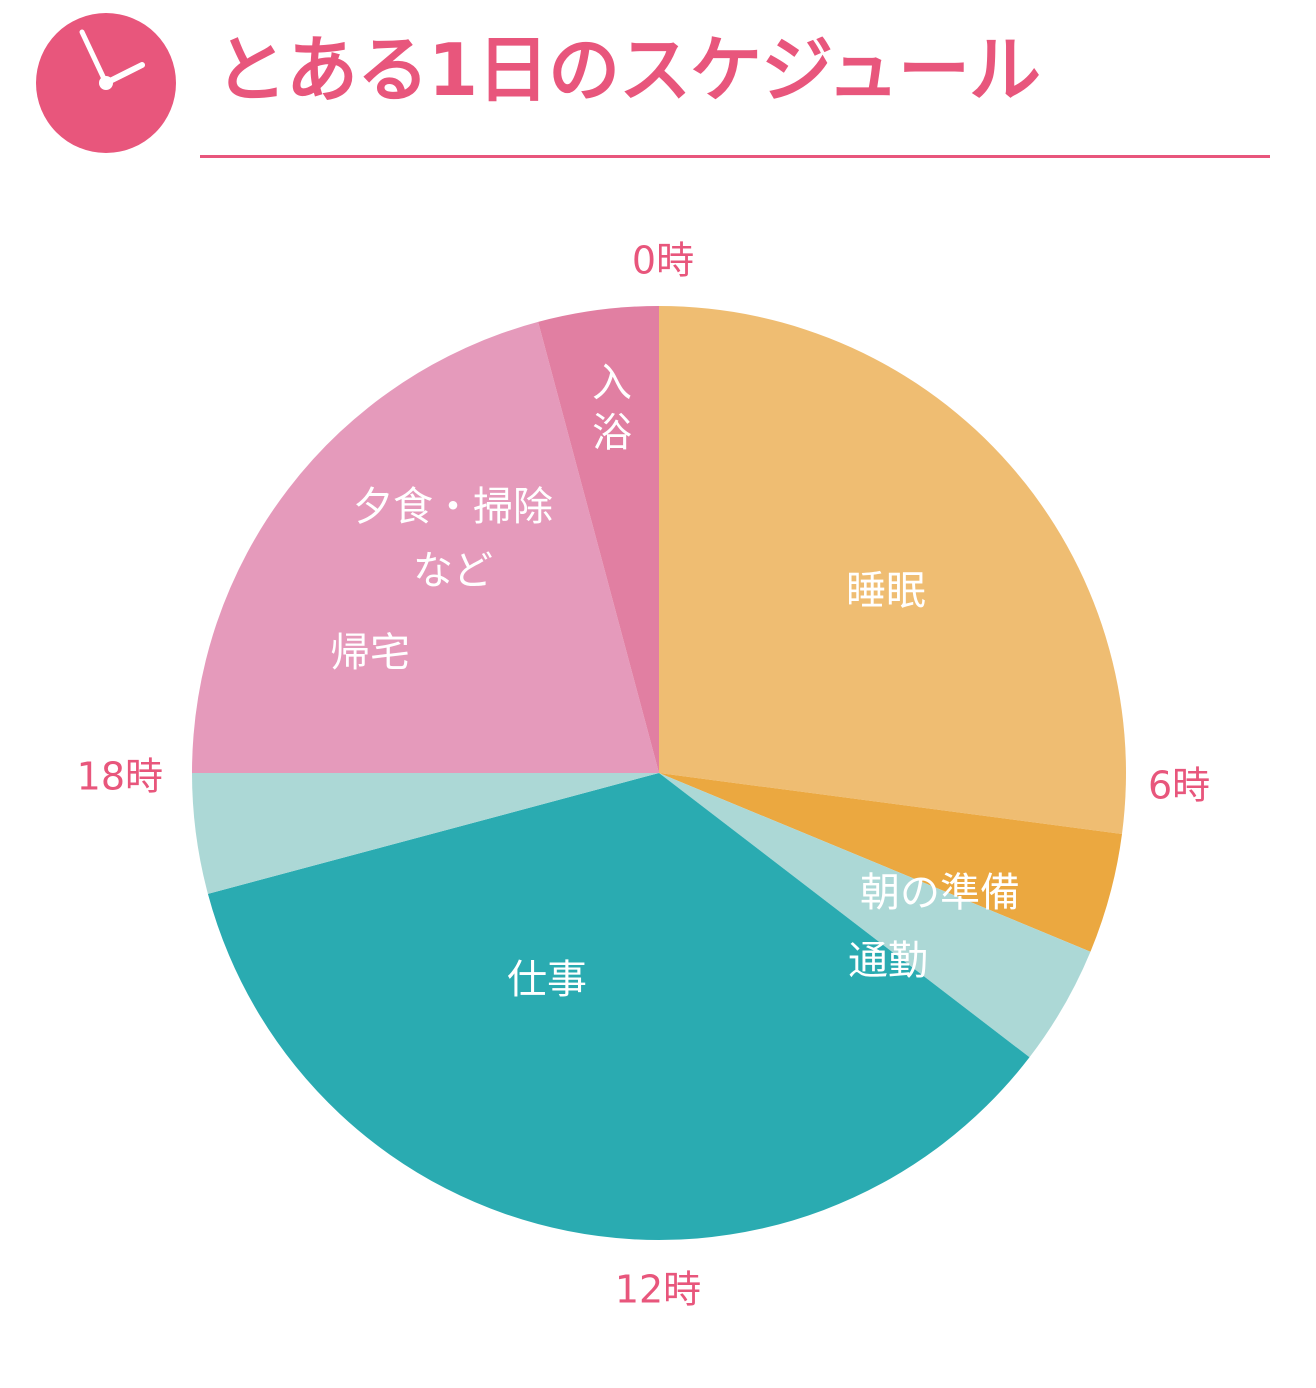 This screenshot has width=1316, height=1388. What do you see at coordinates (612, 408) in the screenshot?
I see `pie-slice-label-6: 入浴` at bounding box center [612, 408].